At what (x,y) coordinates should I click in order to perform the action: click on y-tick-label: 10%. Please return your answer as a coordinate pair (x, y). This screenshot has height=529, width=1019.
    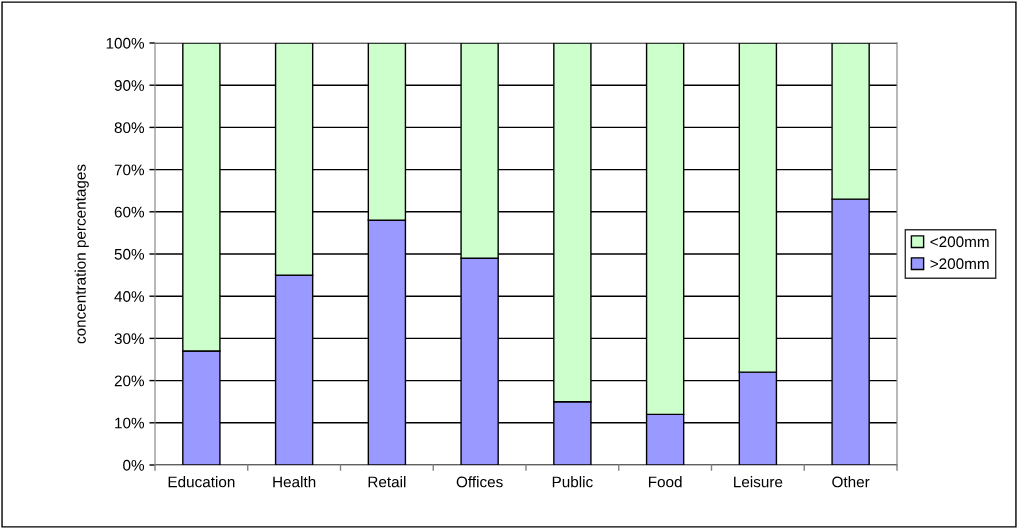
    Looking at the image, I should click on (130, 423).